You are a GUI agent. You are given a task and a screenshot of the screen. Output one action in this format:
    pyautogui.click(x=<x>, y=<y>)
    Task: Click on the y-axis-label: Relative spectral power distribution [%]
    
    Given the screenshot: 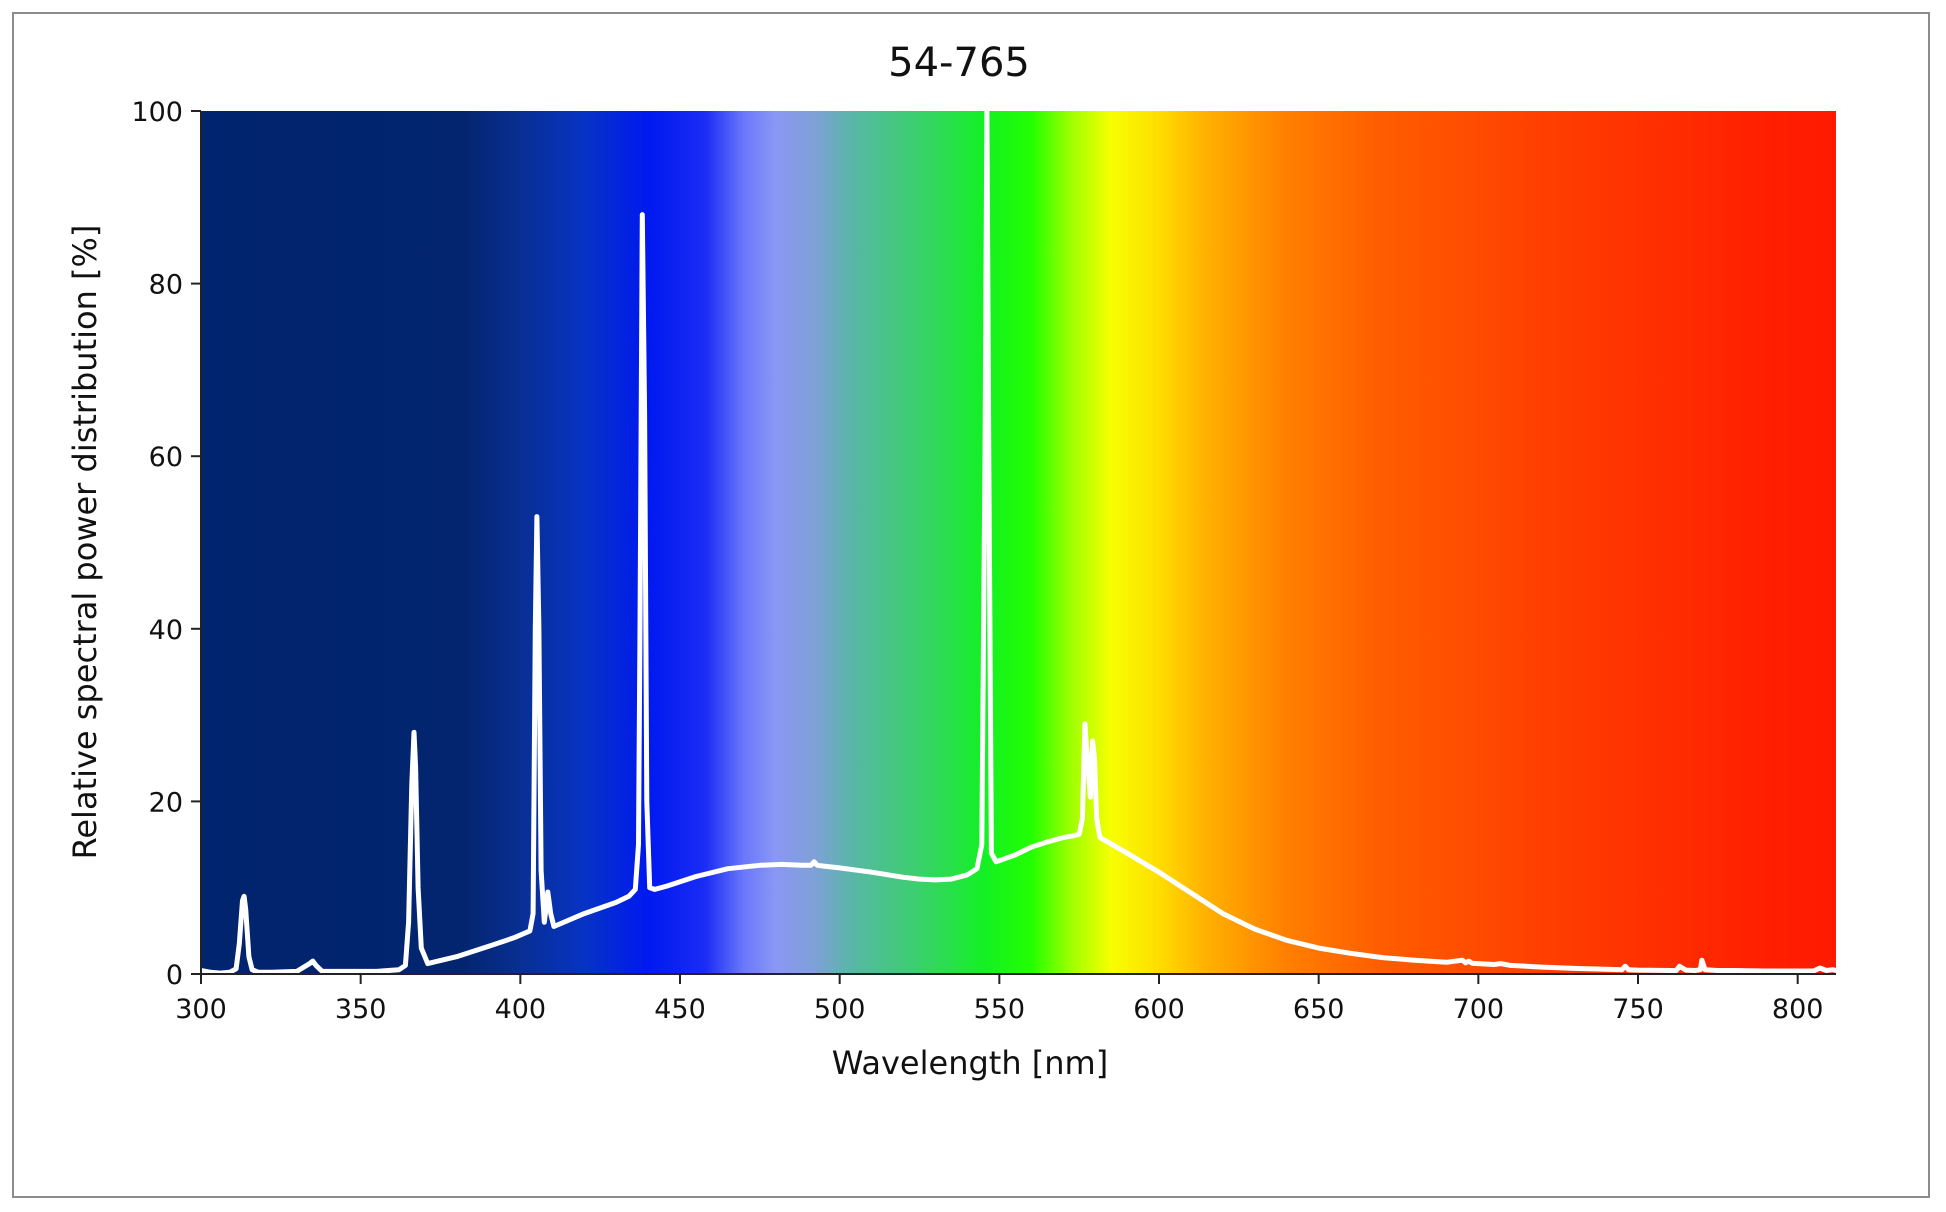 What is the action you would take?
    pyautogui.click(x=85, y=542)
    